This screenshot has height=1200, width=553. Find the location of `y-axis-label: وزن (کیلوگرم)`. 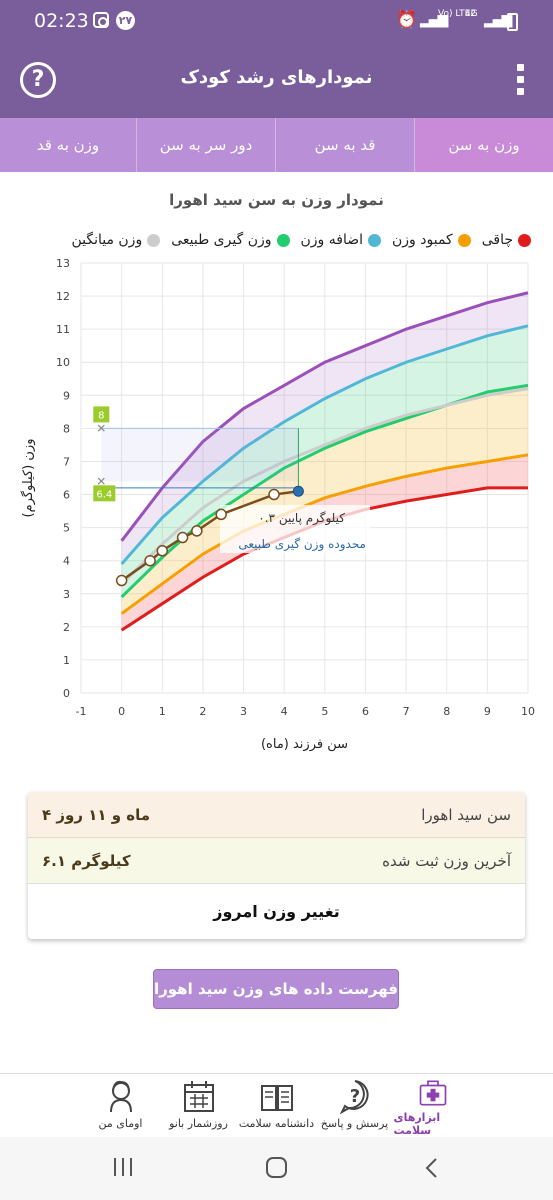

y-axis-label: وزن (کیلوگرم) is located at coordinates (28, 478).